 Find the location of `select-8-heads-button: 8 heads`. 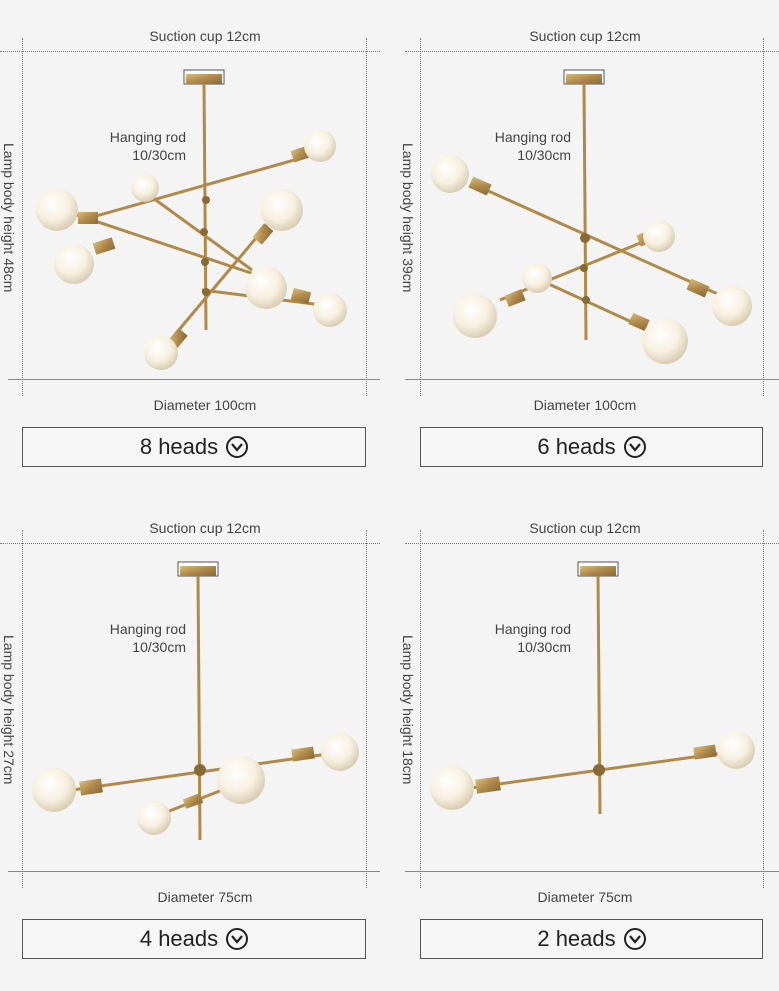

select-8-heads-button: 8 heads is located at coordinates (194, 447).